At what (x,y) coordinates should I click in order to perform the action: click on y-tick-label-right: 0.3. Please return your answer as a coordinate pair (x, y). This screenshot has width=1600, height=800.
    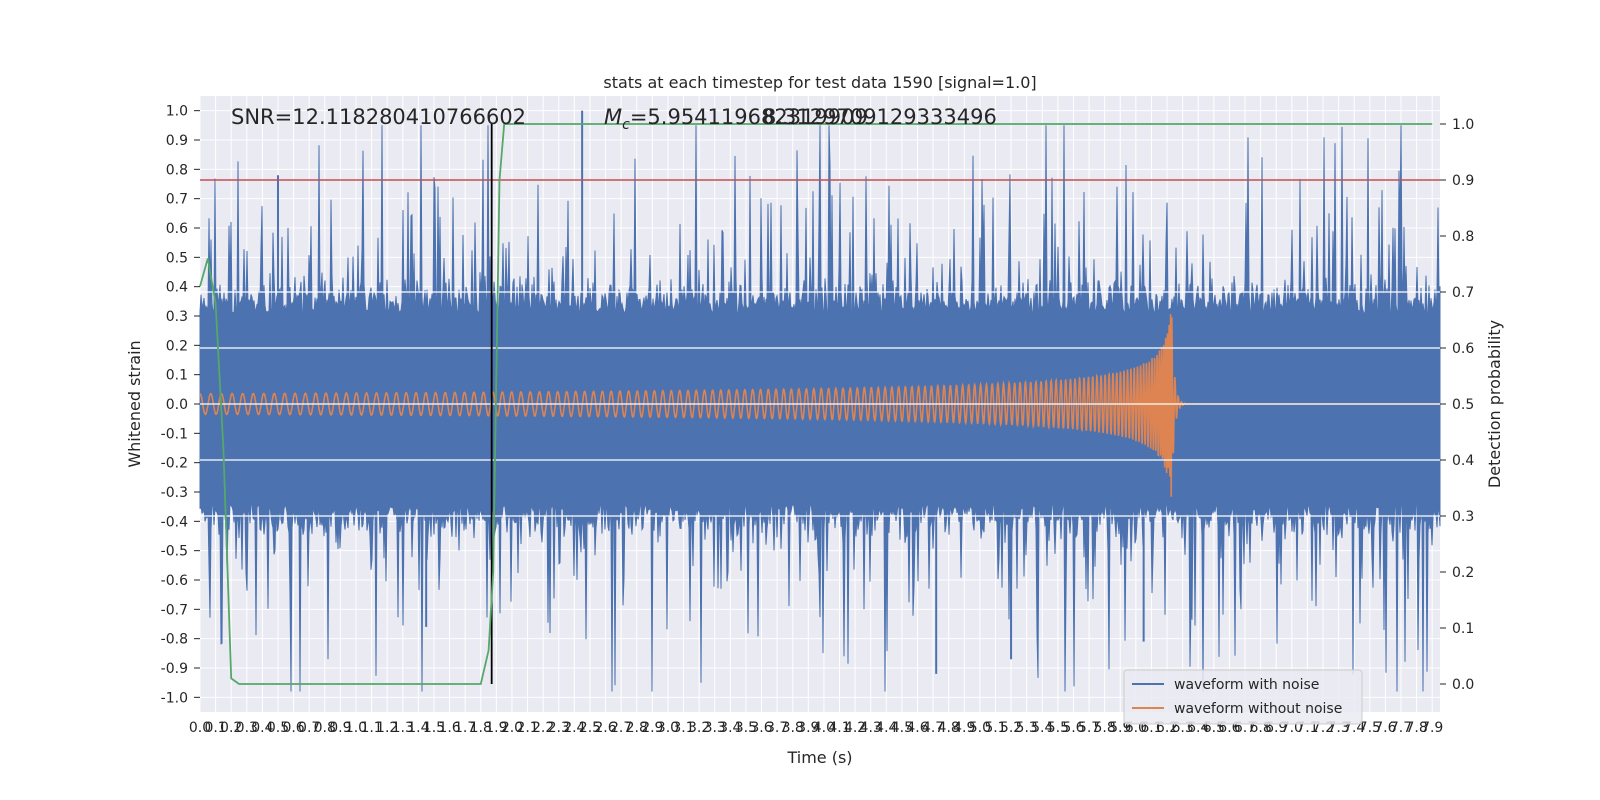
    Looking at the image, I should click on (1463, 517).